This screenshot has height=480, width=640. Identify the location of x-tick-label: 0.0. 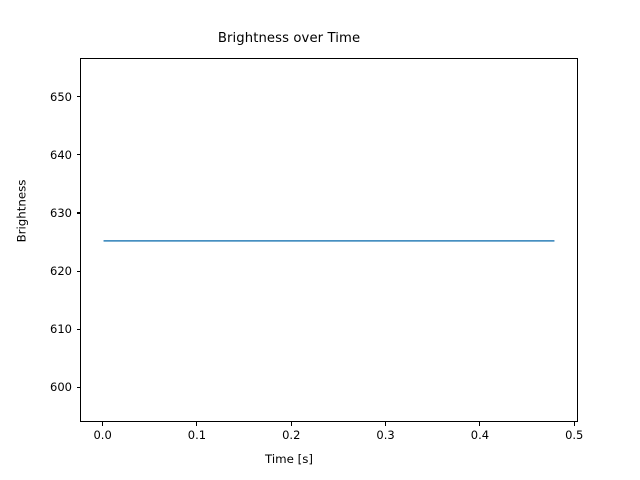
(102, 435).